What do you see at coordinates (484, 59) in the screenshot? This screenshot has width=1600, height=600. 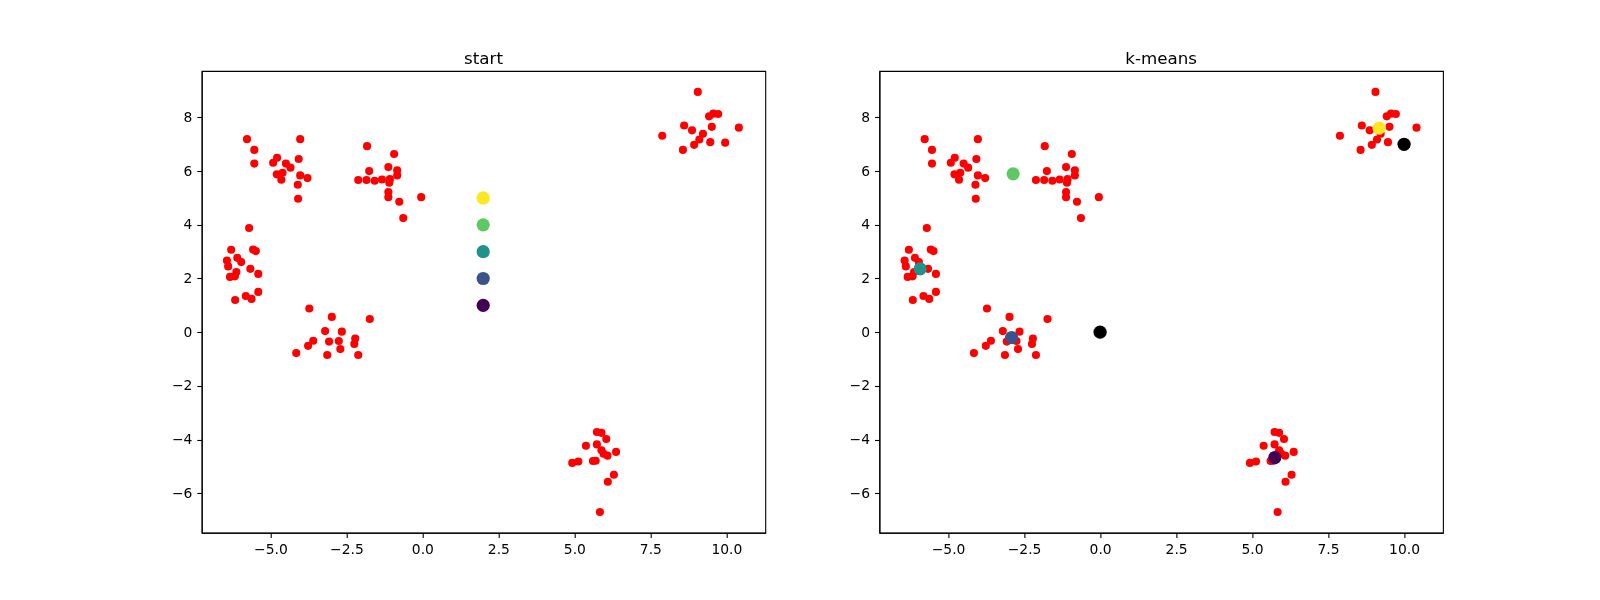 I see `chart-title: start` at bounding box center [484, 59].